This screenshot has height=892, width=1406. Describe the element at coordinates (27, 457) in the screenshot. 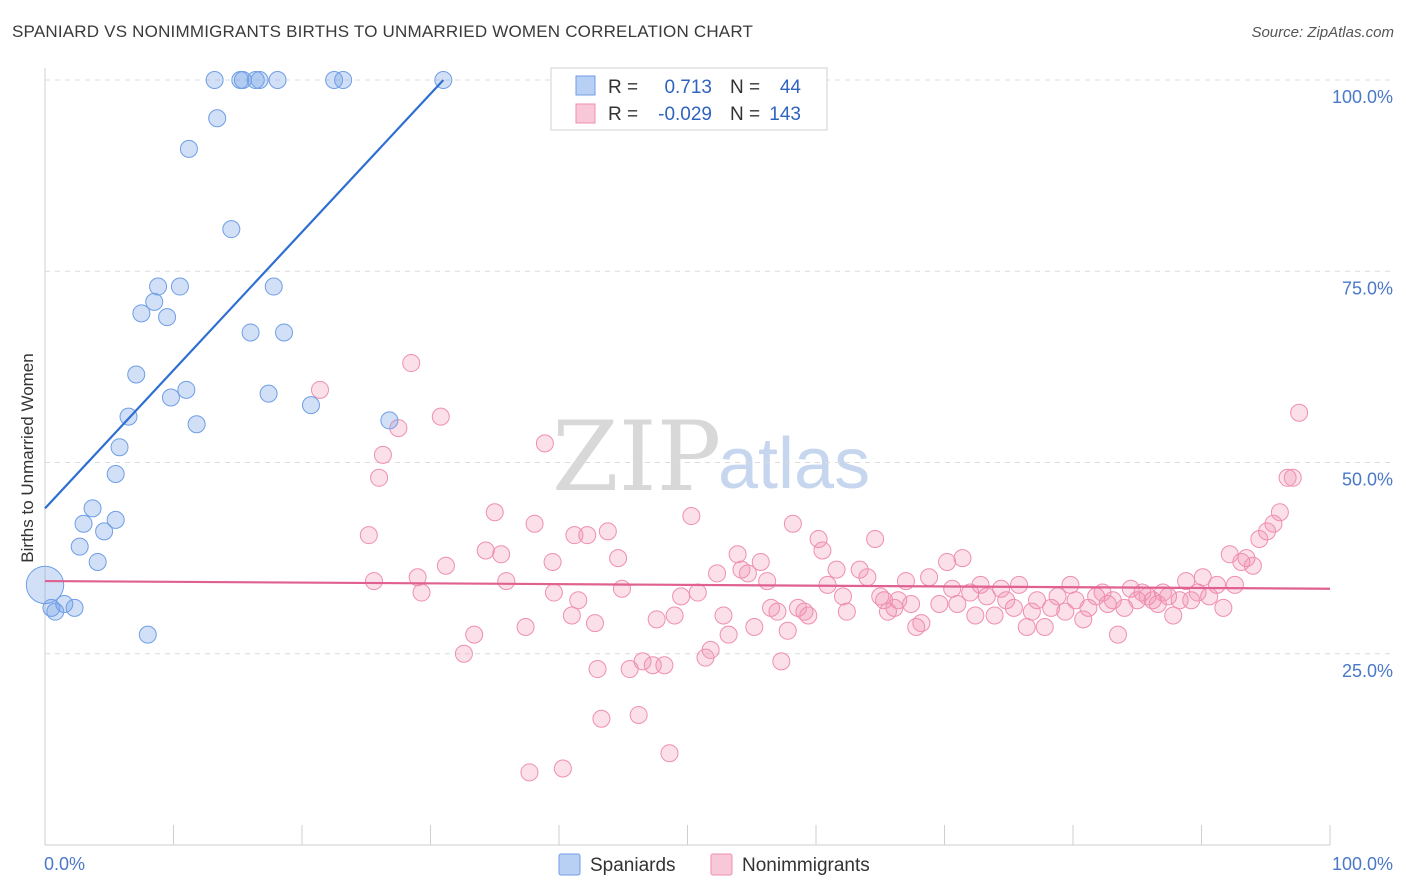

I see `y-axis-label: Births to Unmarried Women` at that location.